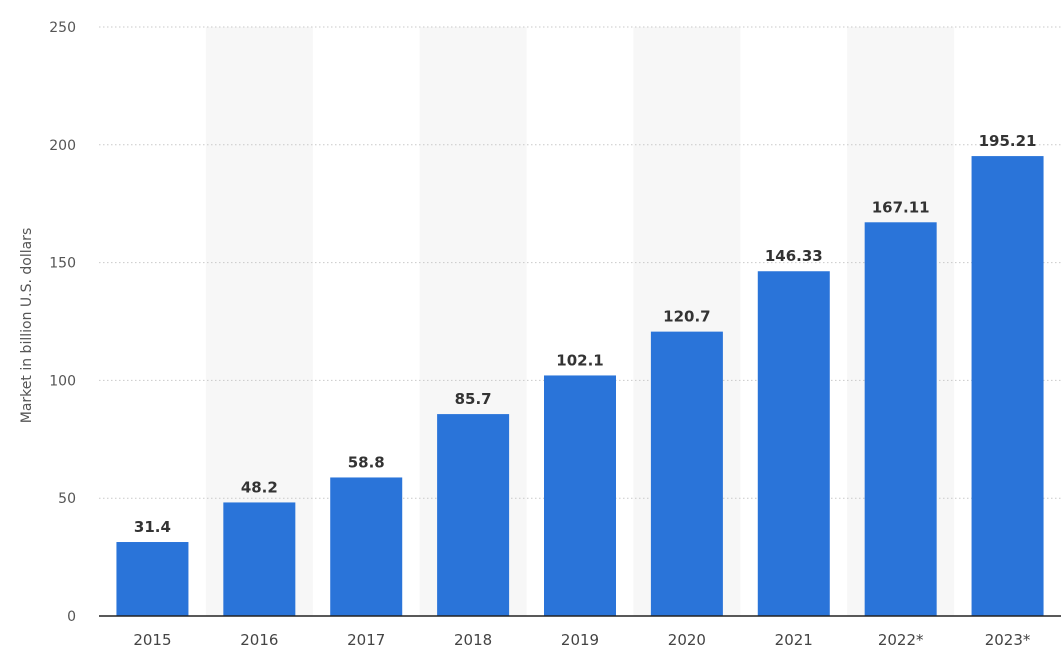 The width and height of the screenshot is (1061, 657). I want to click on bar-value-label: 48.2, so click(259, 487).